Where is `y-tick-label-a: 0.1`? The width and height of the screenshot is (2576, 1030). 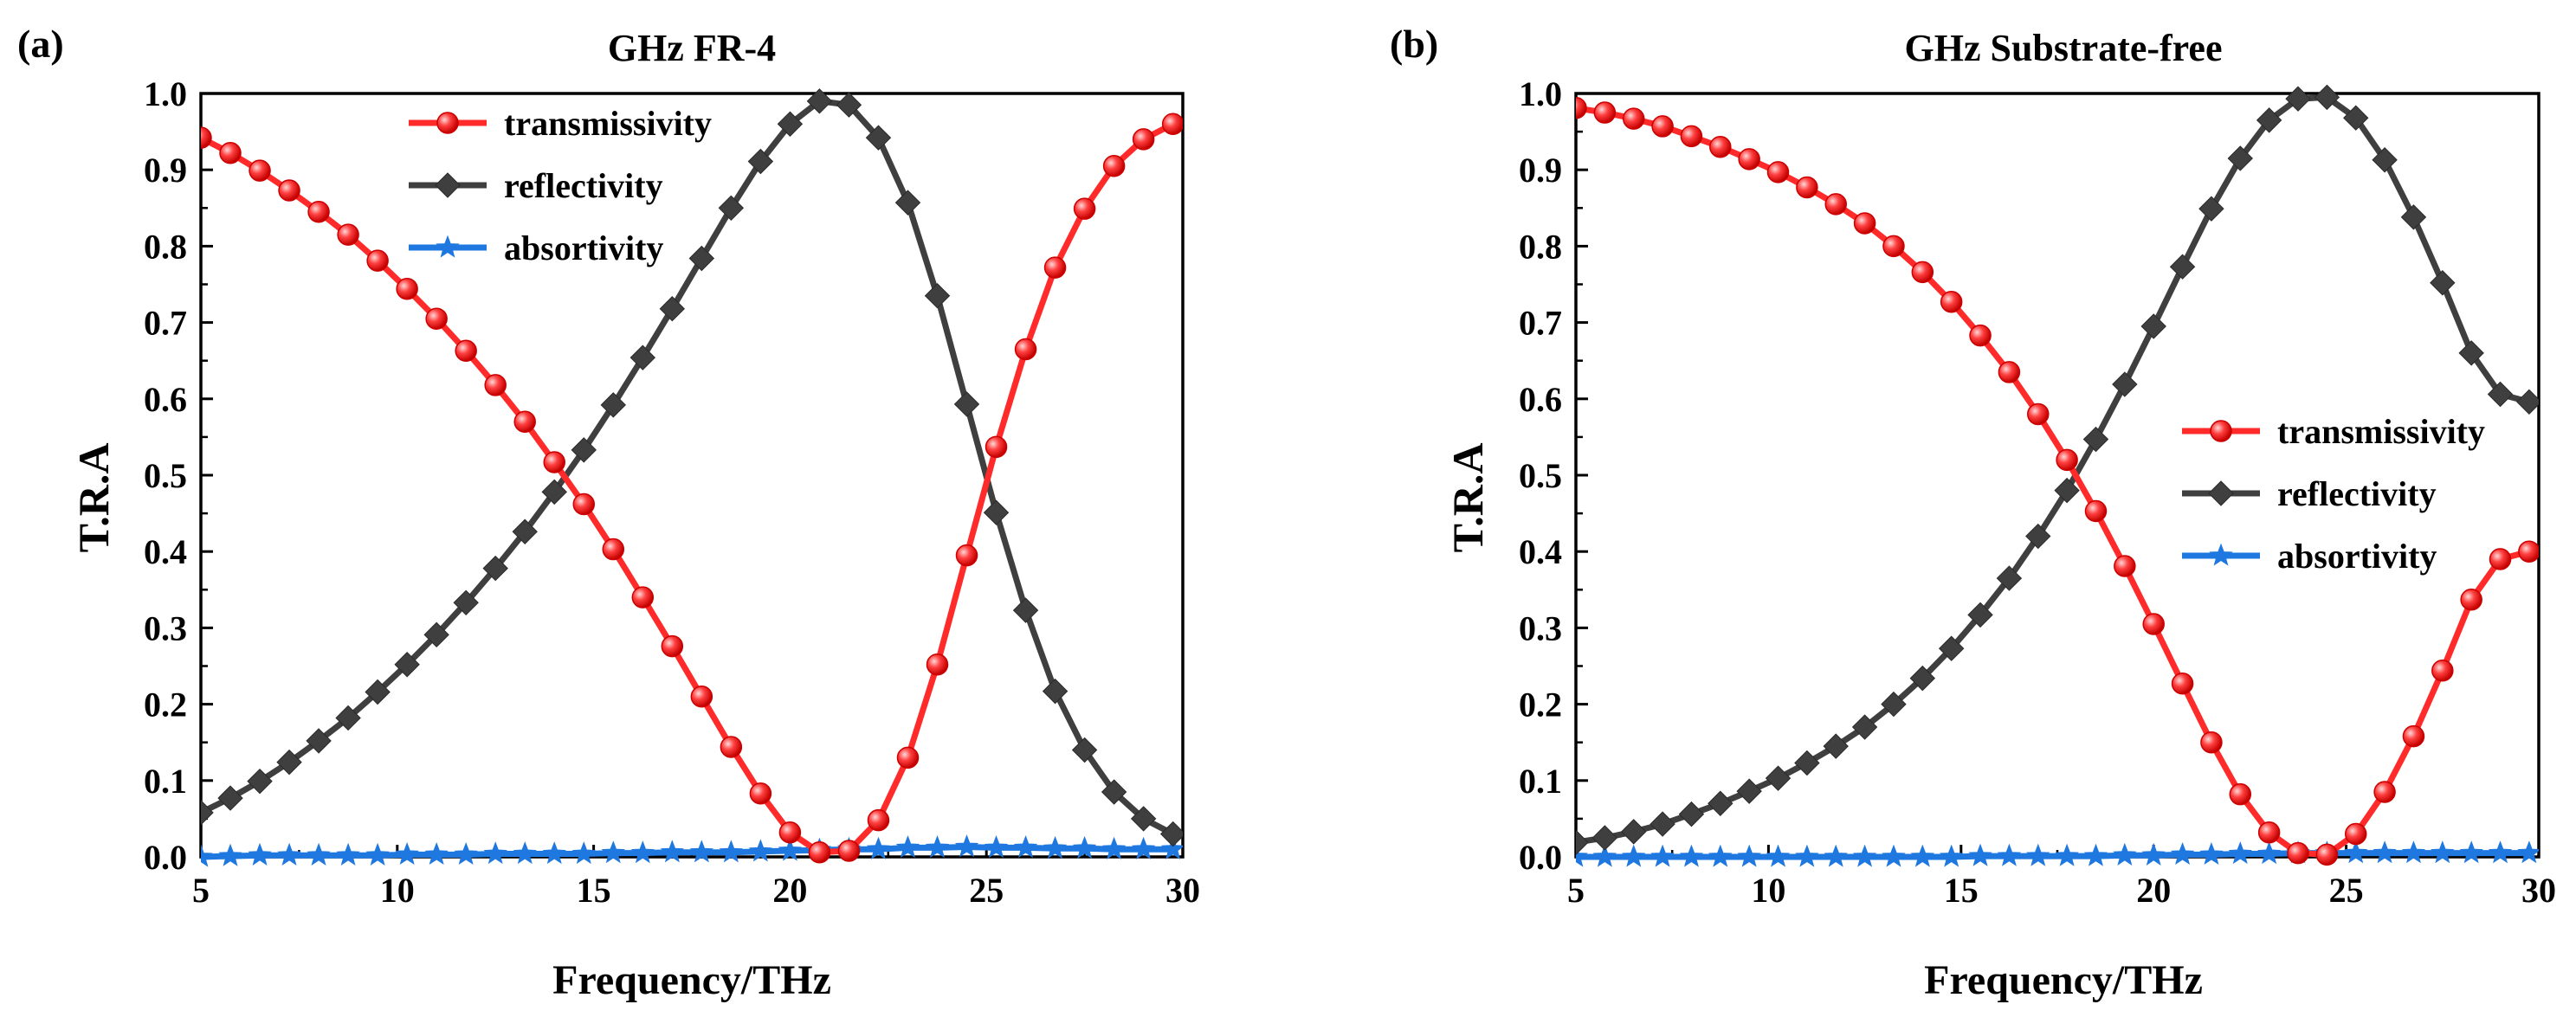 y-tick-label-a: 0.1 is located at coordinates (165, 781).